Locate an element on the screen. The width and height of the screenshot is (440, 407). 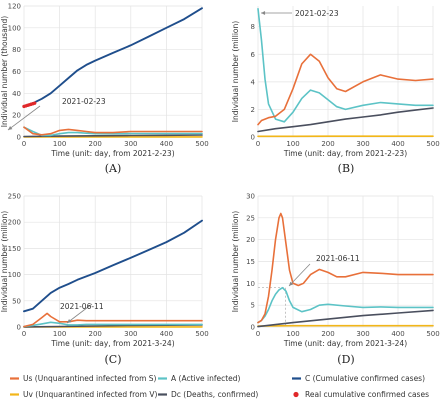
legend-label-a: A (Active infected) is located at coordinates (206, 378).